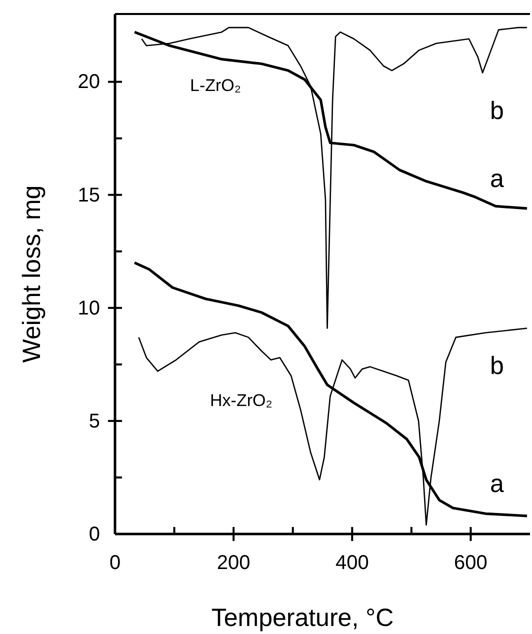  What do you see at coordinates (89, 308) in the screenshot?
I see `y-tick-label: 10` at bounding box center [89, 308].